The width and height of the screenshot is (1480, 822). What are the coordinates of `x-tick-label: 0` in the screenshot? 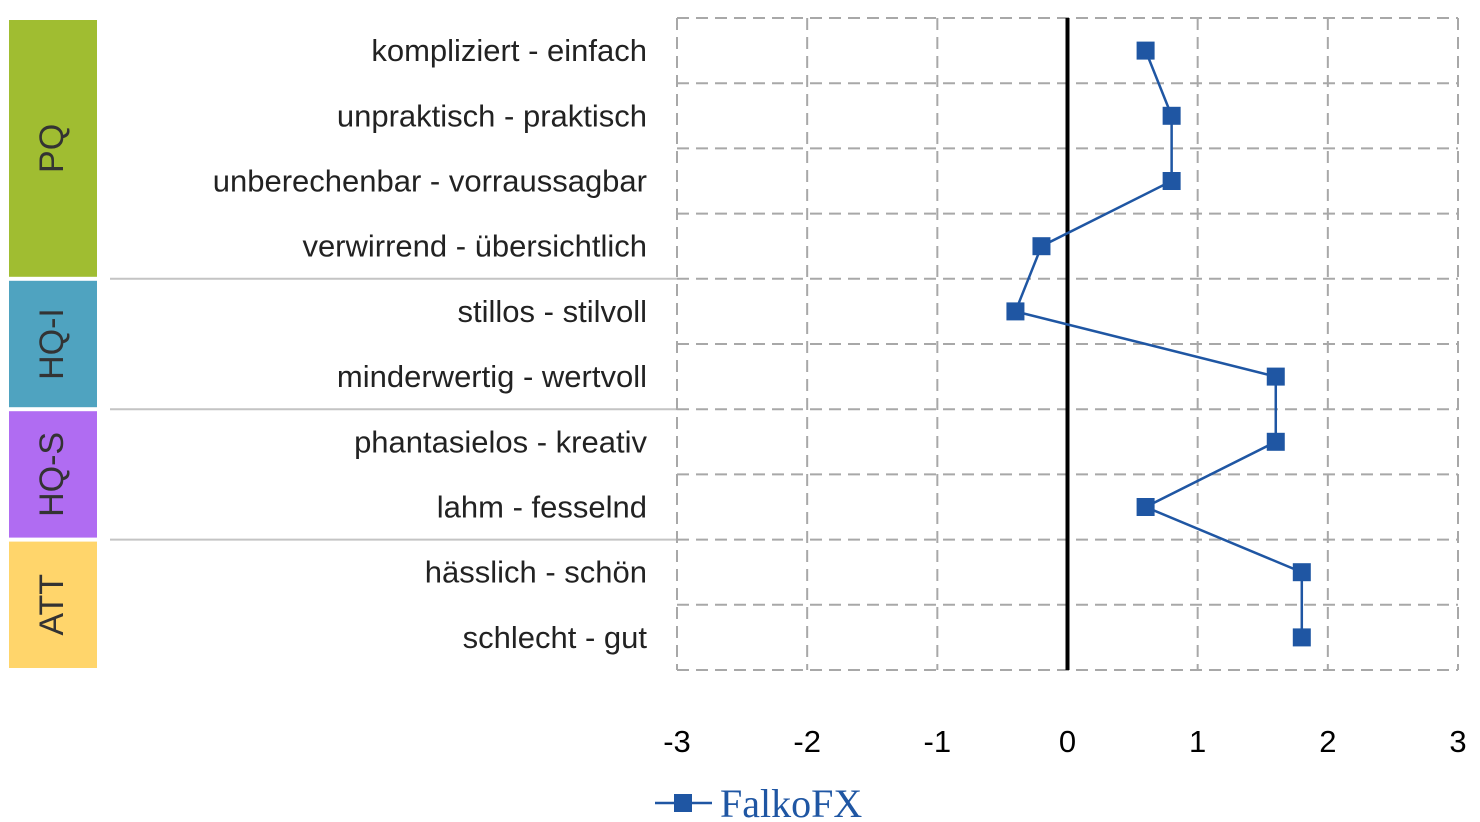 It's located at (1067, 741).